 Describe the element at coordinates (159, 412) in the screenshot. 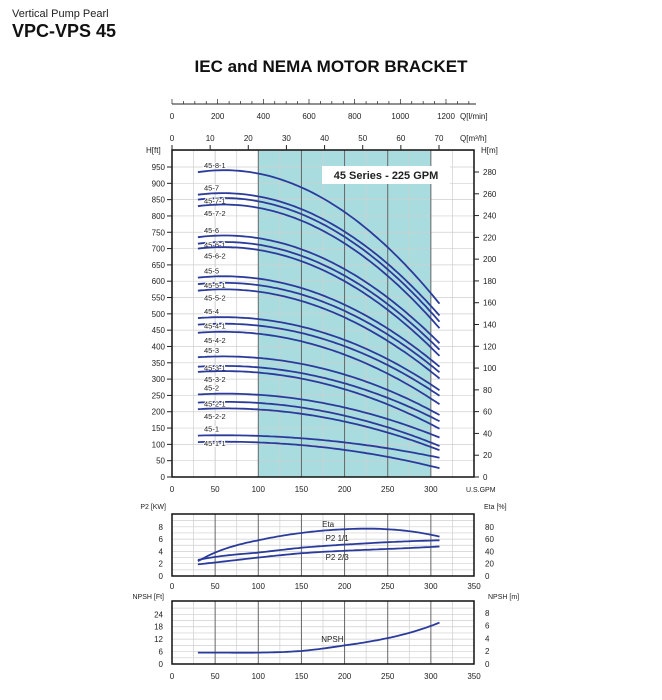

I see `y-tick-label: 200` at that location.